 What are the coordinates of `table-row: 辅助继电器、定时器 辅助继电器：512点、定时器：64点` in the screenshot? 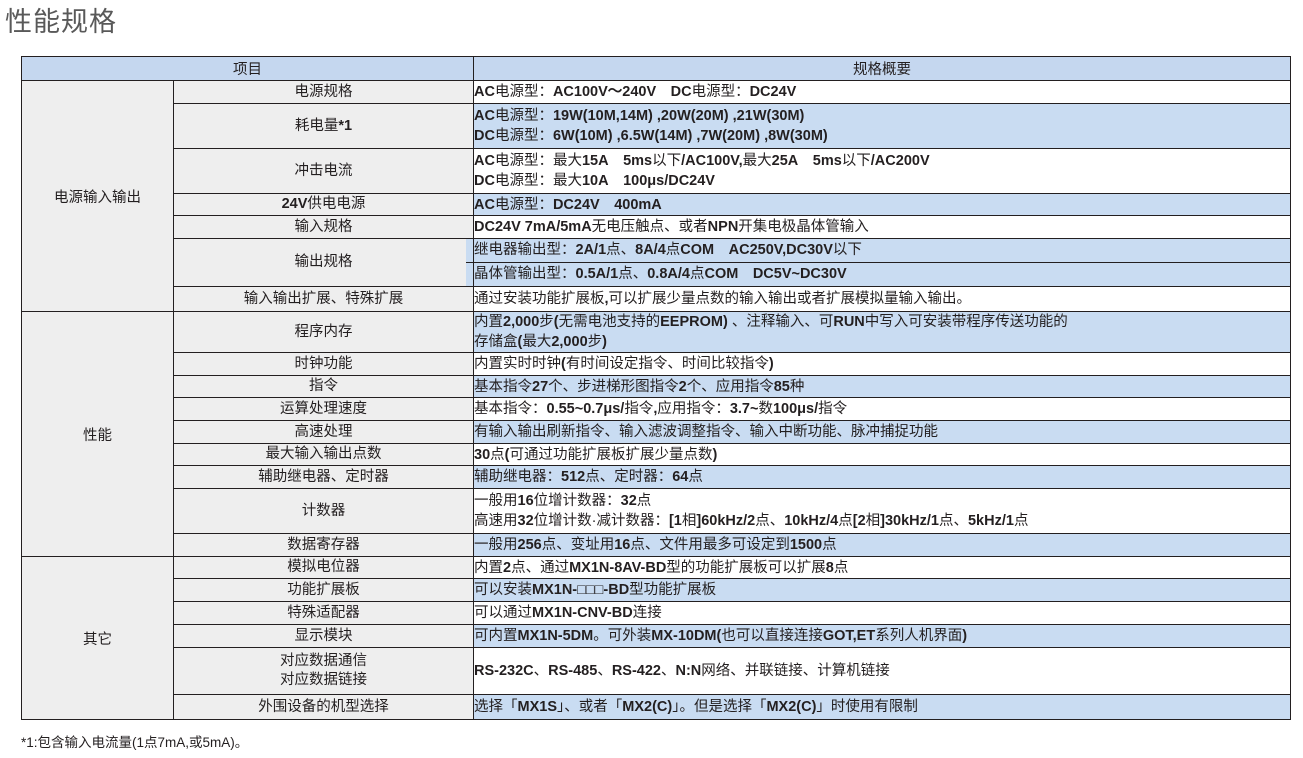 It's located at (656, 477).